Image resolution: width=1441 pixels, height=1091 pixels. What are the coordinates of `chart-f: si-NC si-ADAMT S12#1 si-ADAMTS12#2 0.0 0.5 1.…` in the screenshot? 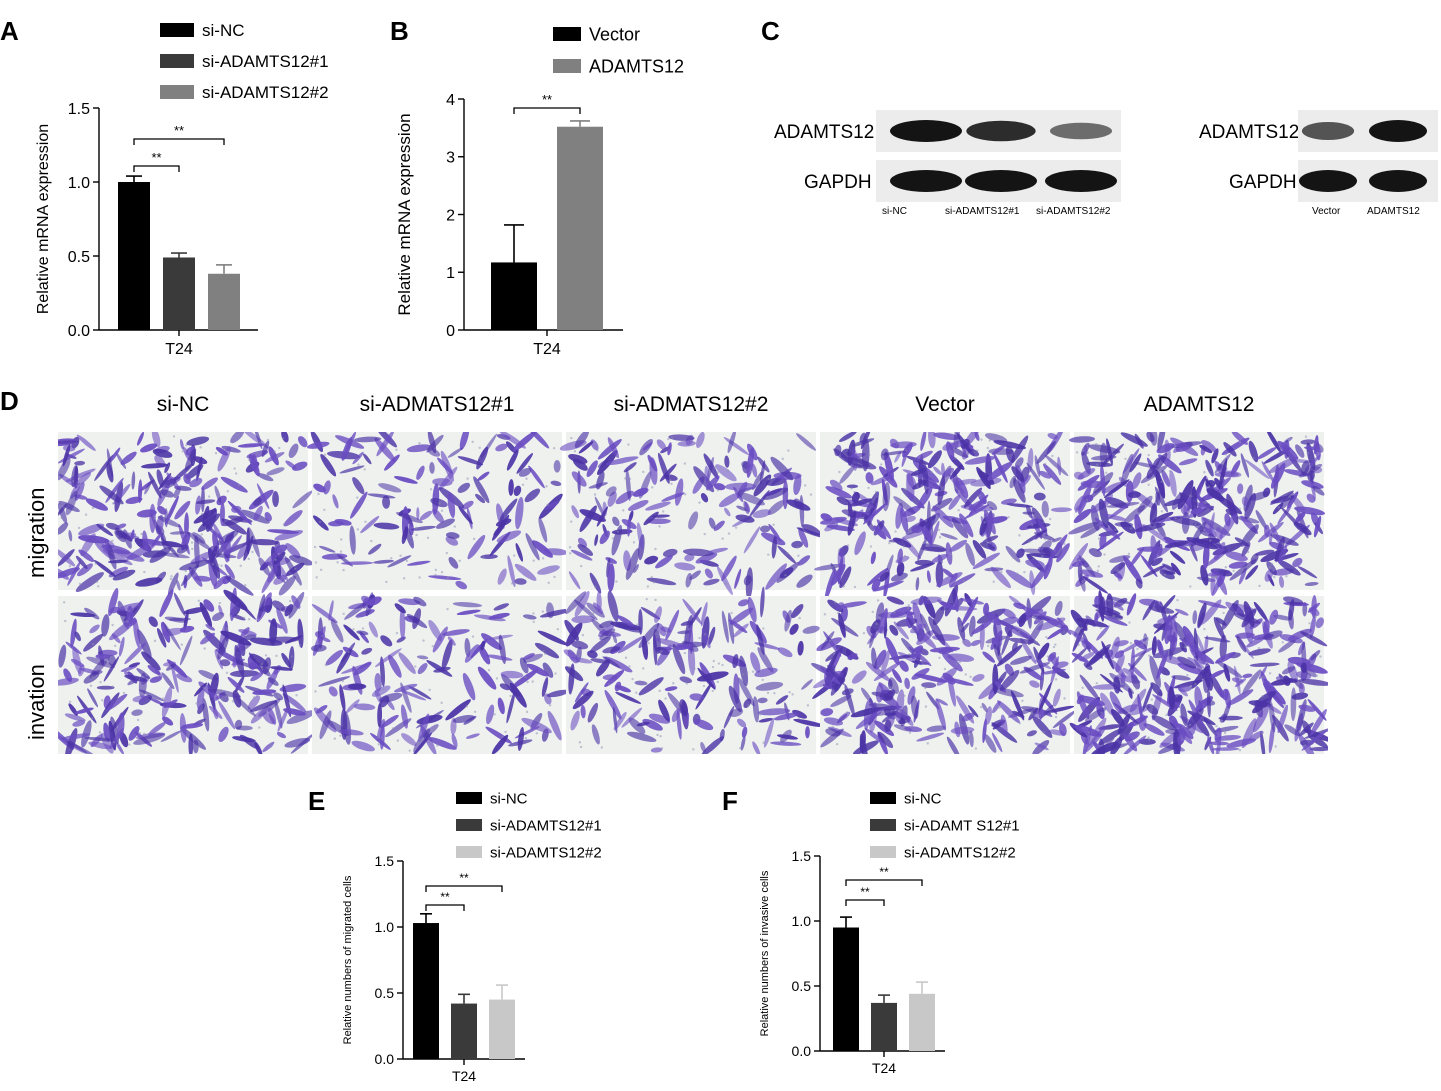 It's located at (889, 933).